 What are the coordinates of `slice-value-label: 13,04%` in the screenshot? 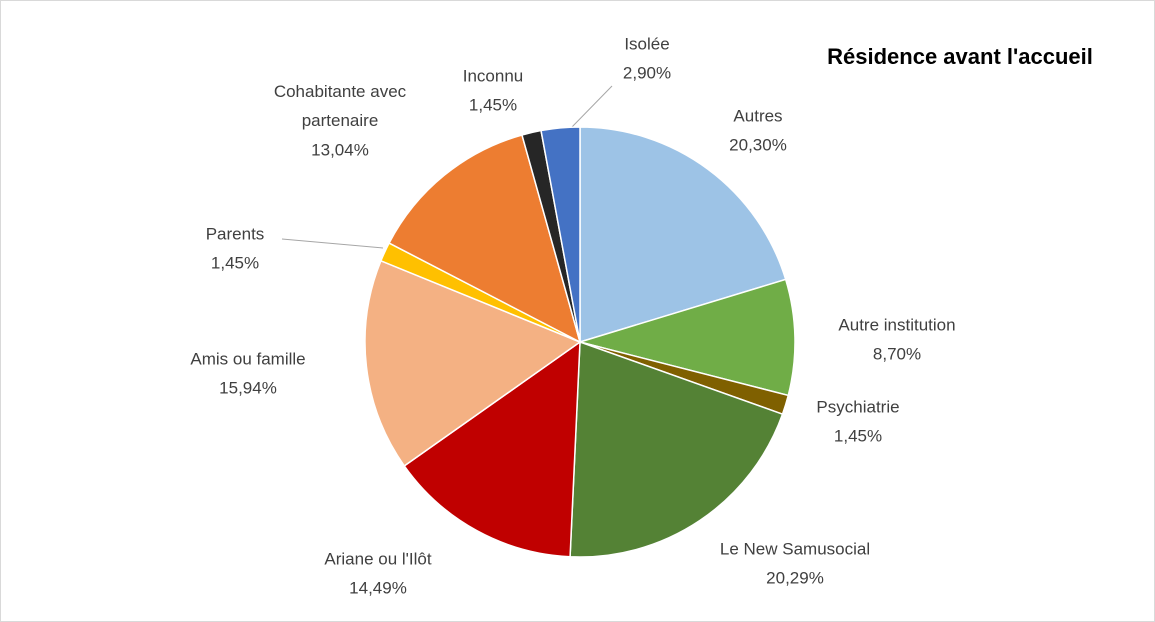 It's located at (340, 149).